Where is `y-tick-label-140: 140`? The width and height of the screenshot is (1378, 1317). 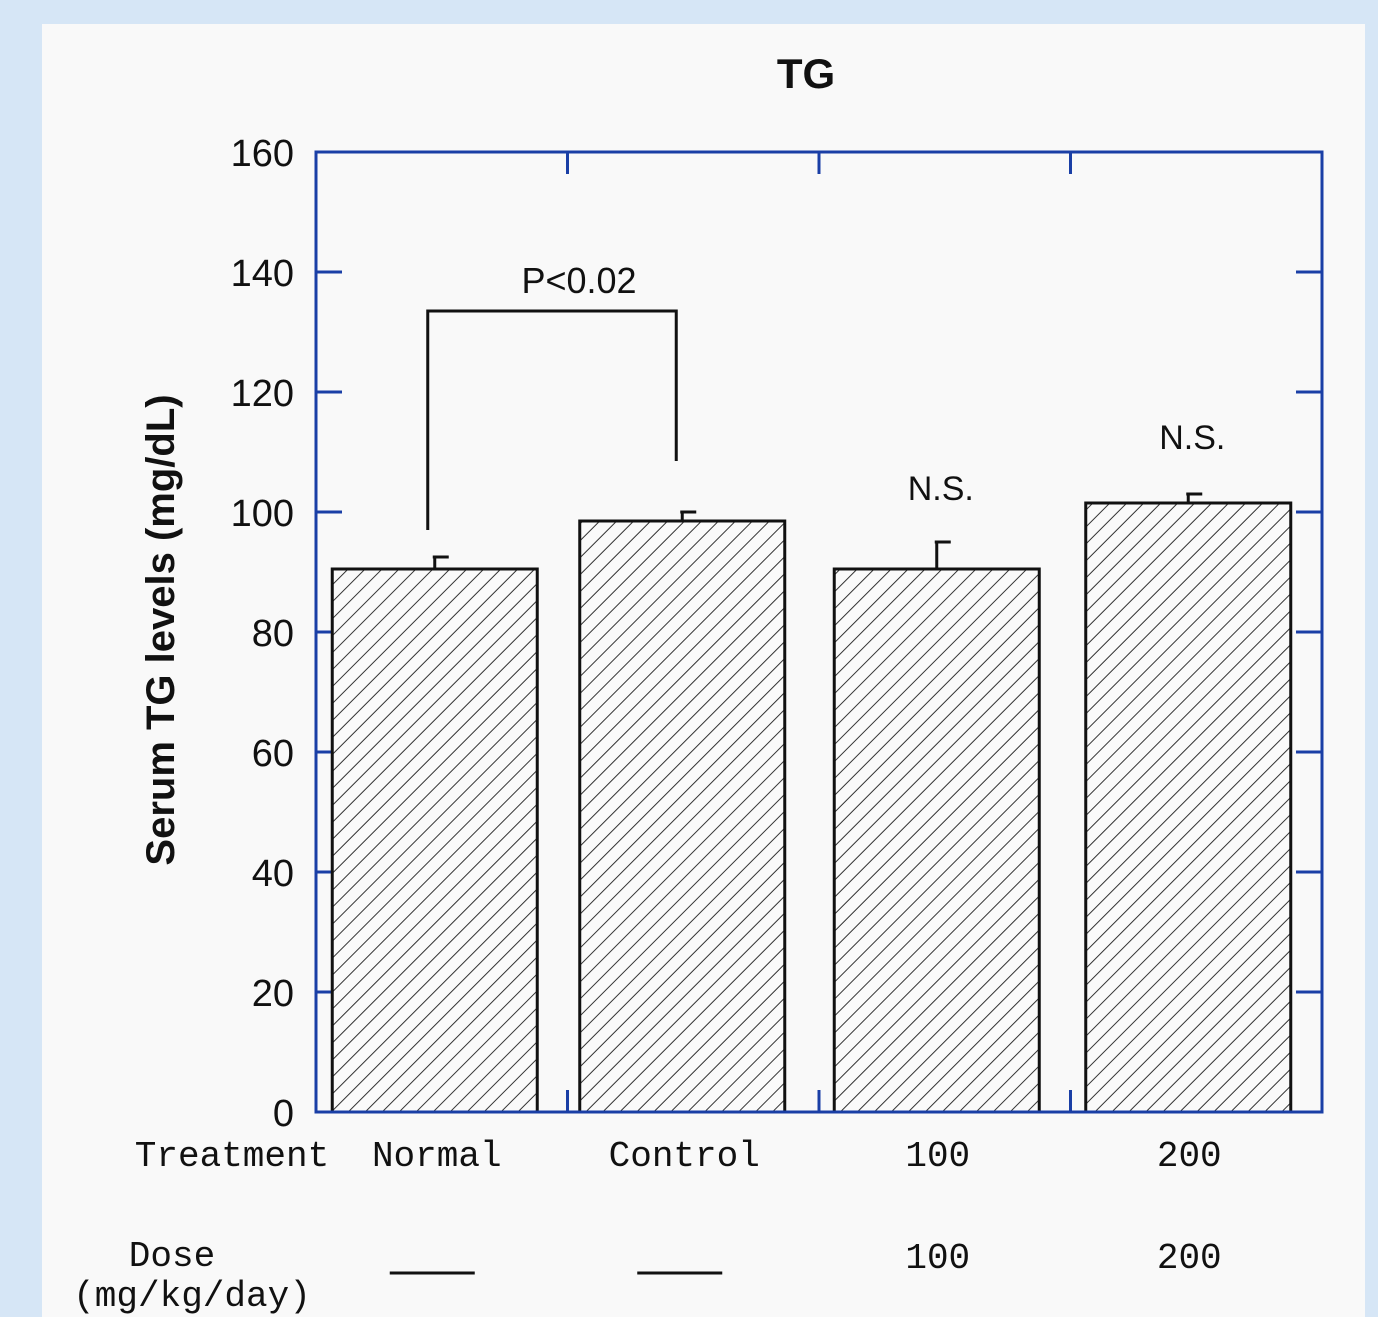
y-tick-label-140: 140 is located at coordinates (262, 274).